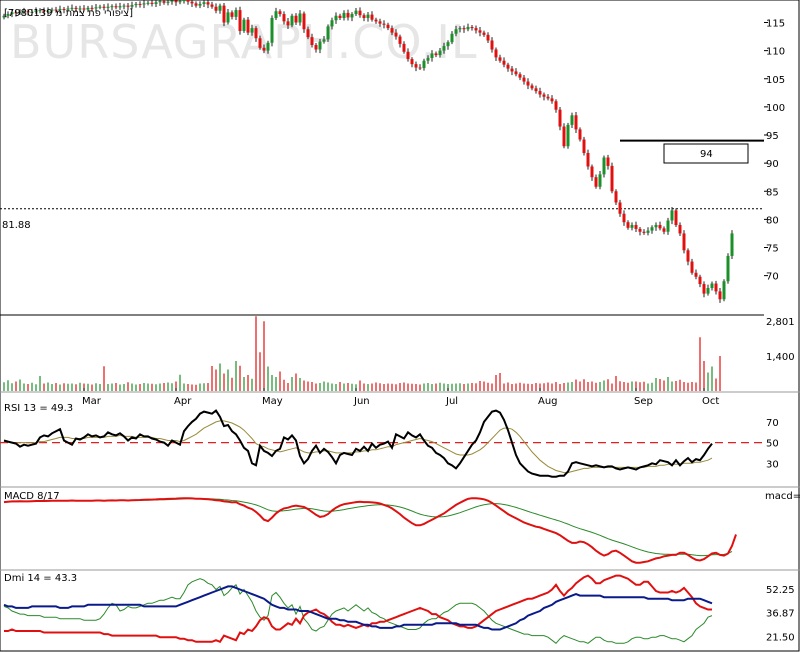 The image size is (800, 652). I want to click on month-label: Jun, so click(361, 401).